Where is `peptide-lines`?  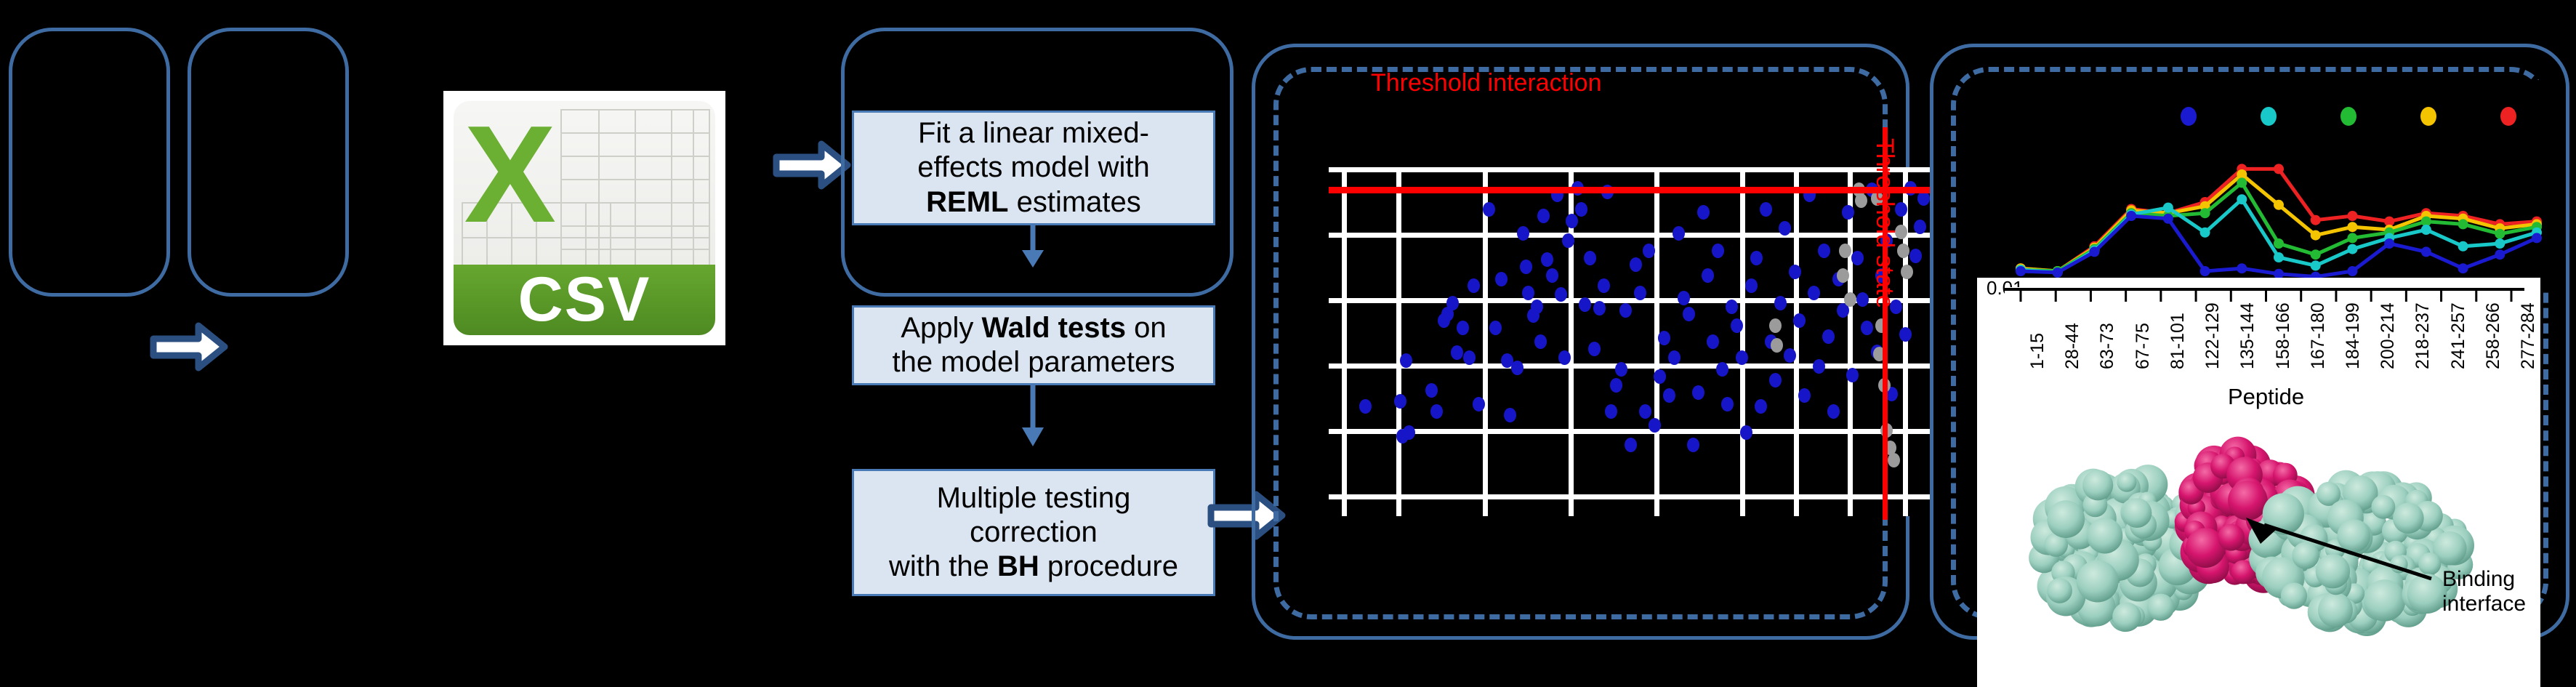
peptide-lines is located at coordinates (2279, 223).